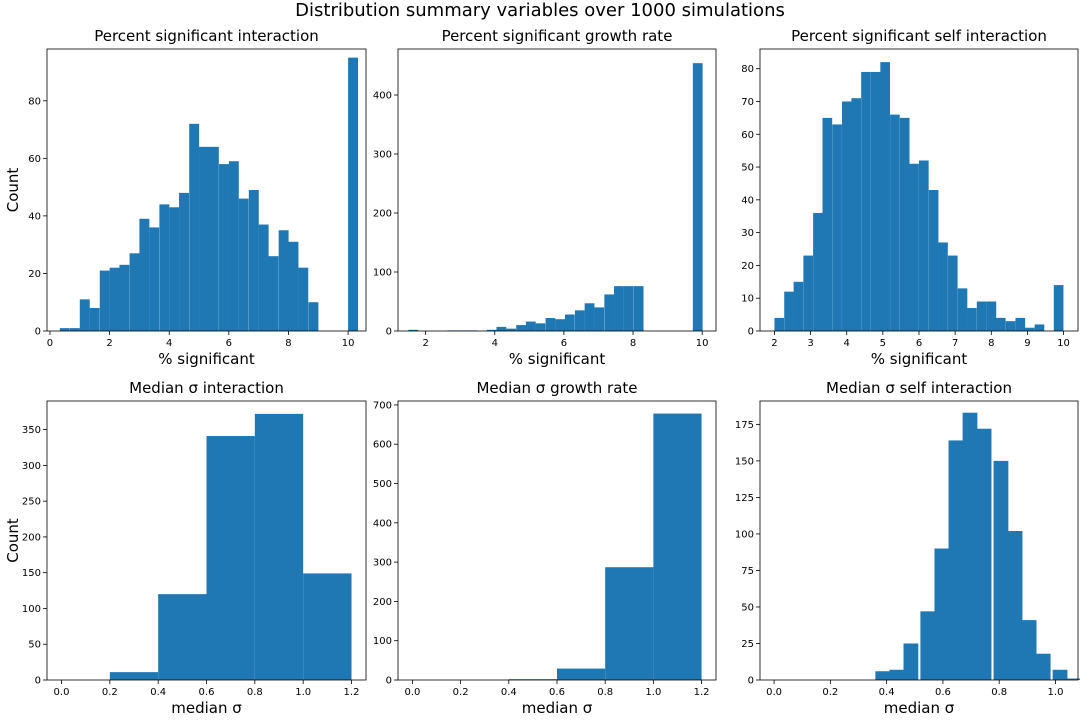 This screenshot has height=720, width=1080. What do you see at coordinates (774, 343) in the screenshot?
I see `x-tick-label: 2` at bounding box center [774, 343].